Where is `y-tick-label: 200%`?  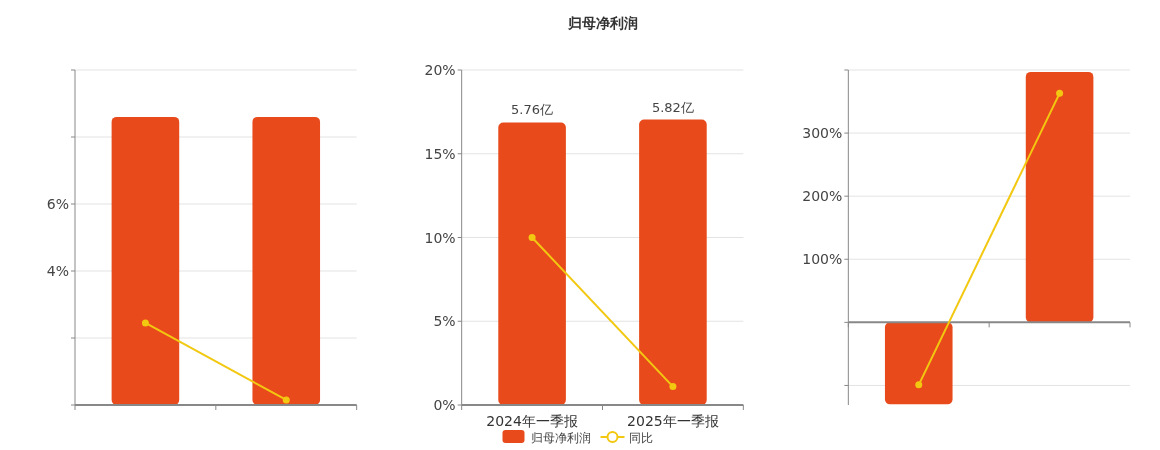 y-tick-label: 200% is located at coordinates (822, 196).